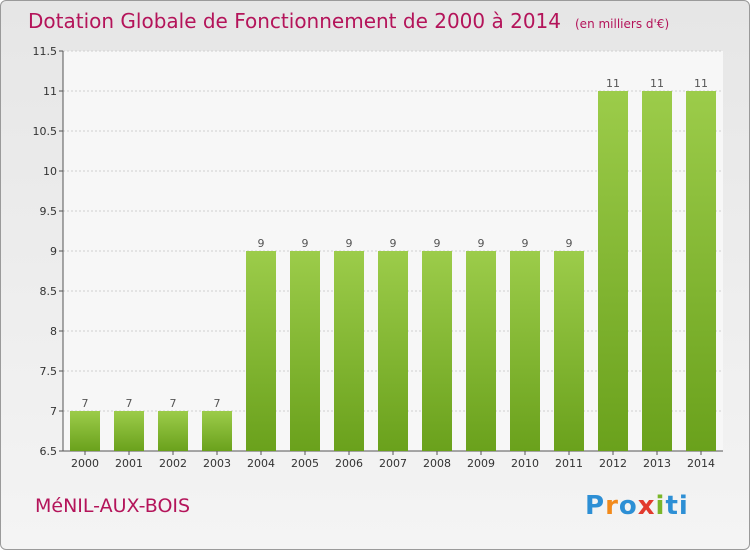  I want to click on chart-subtitle: (en milliers d'€), so click(622, 24).